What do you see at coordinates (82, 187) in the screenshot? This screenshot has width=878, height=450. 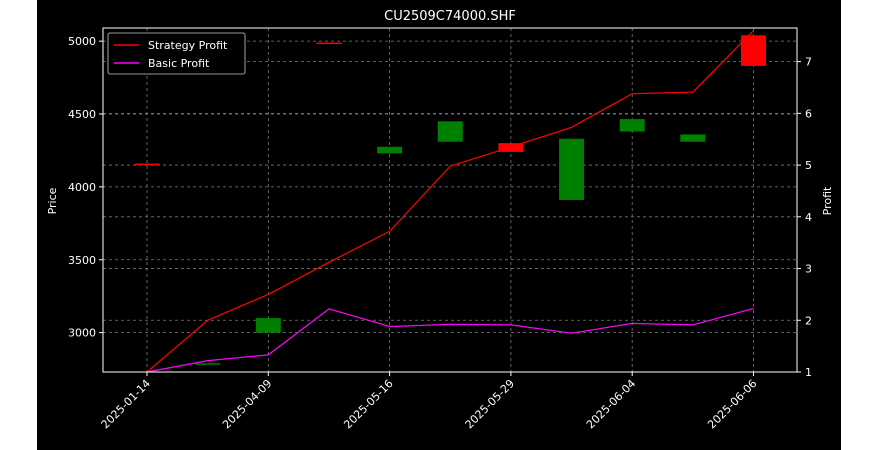 I see `y-tick-label-left: 4000` at bounding box center [82, 187].